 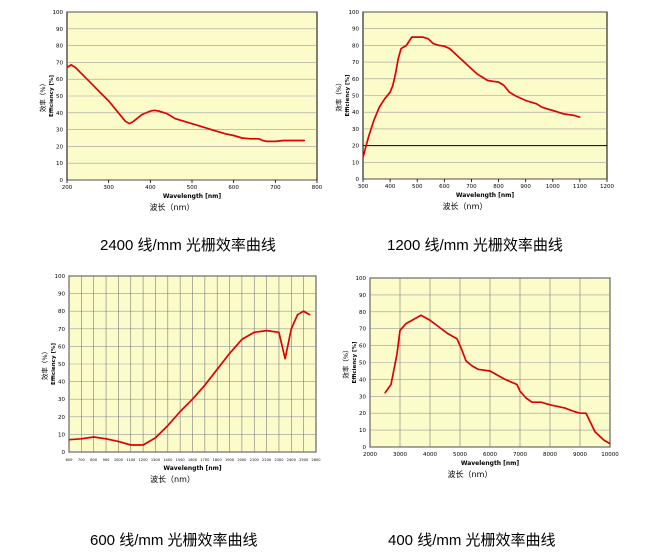 What do you see at coordinates (304, 460) in the screenshot?
I see `x-tick-label-2500: 2500` at bounding box center [304, 460].